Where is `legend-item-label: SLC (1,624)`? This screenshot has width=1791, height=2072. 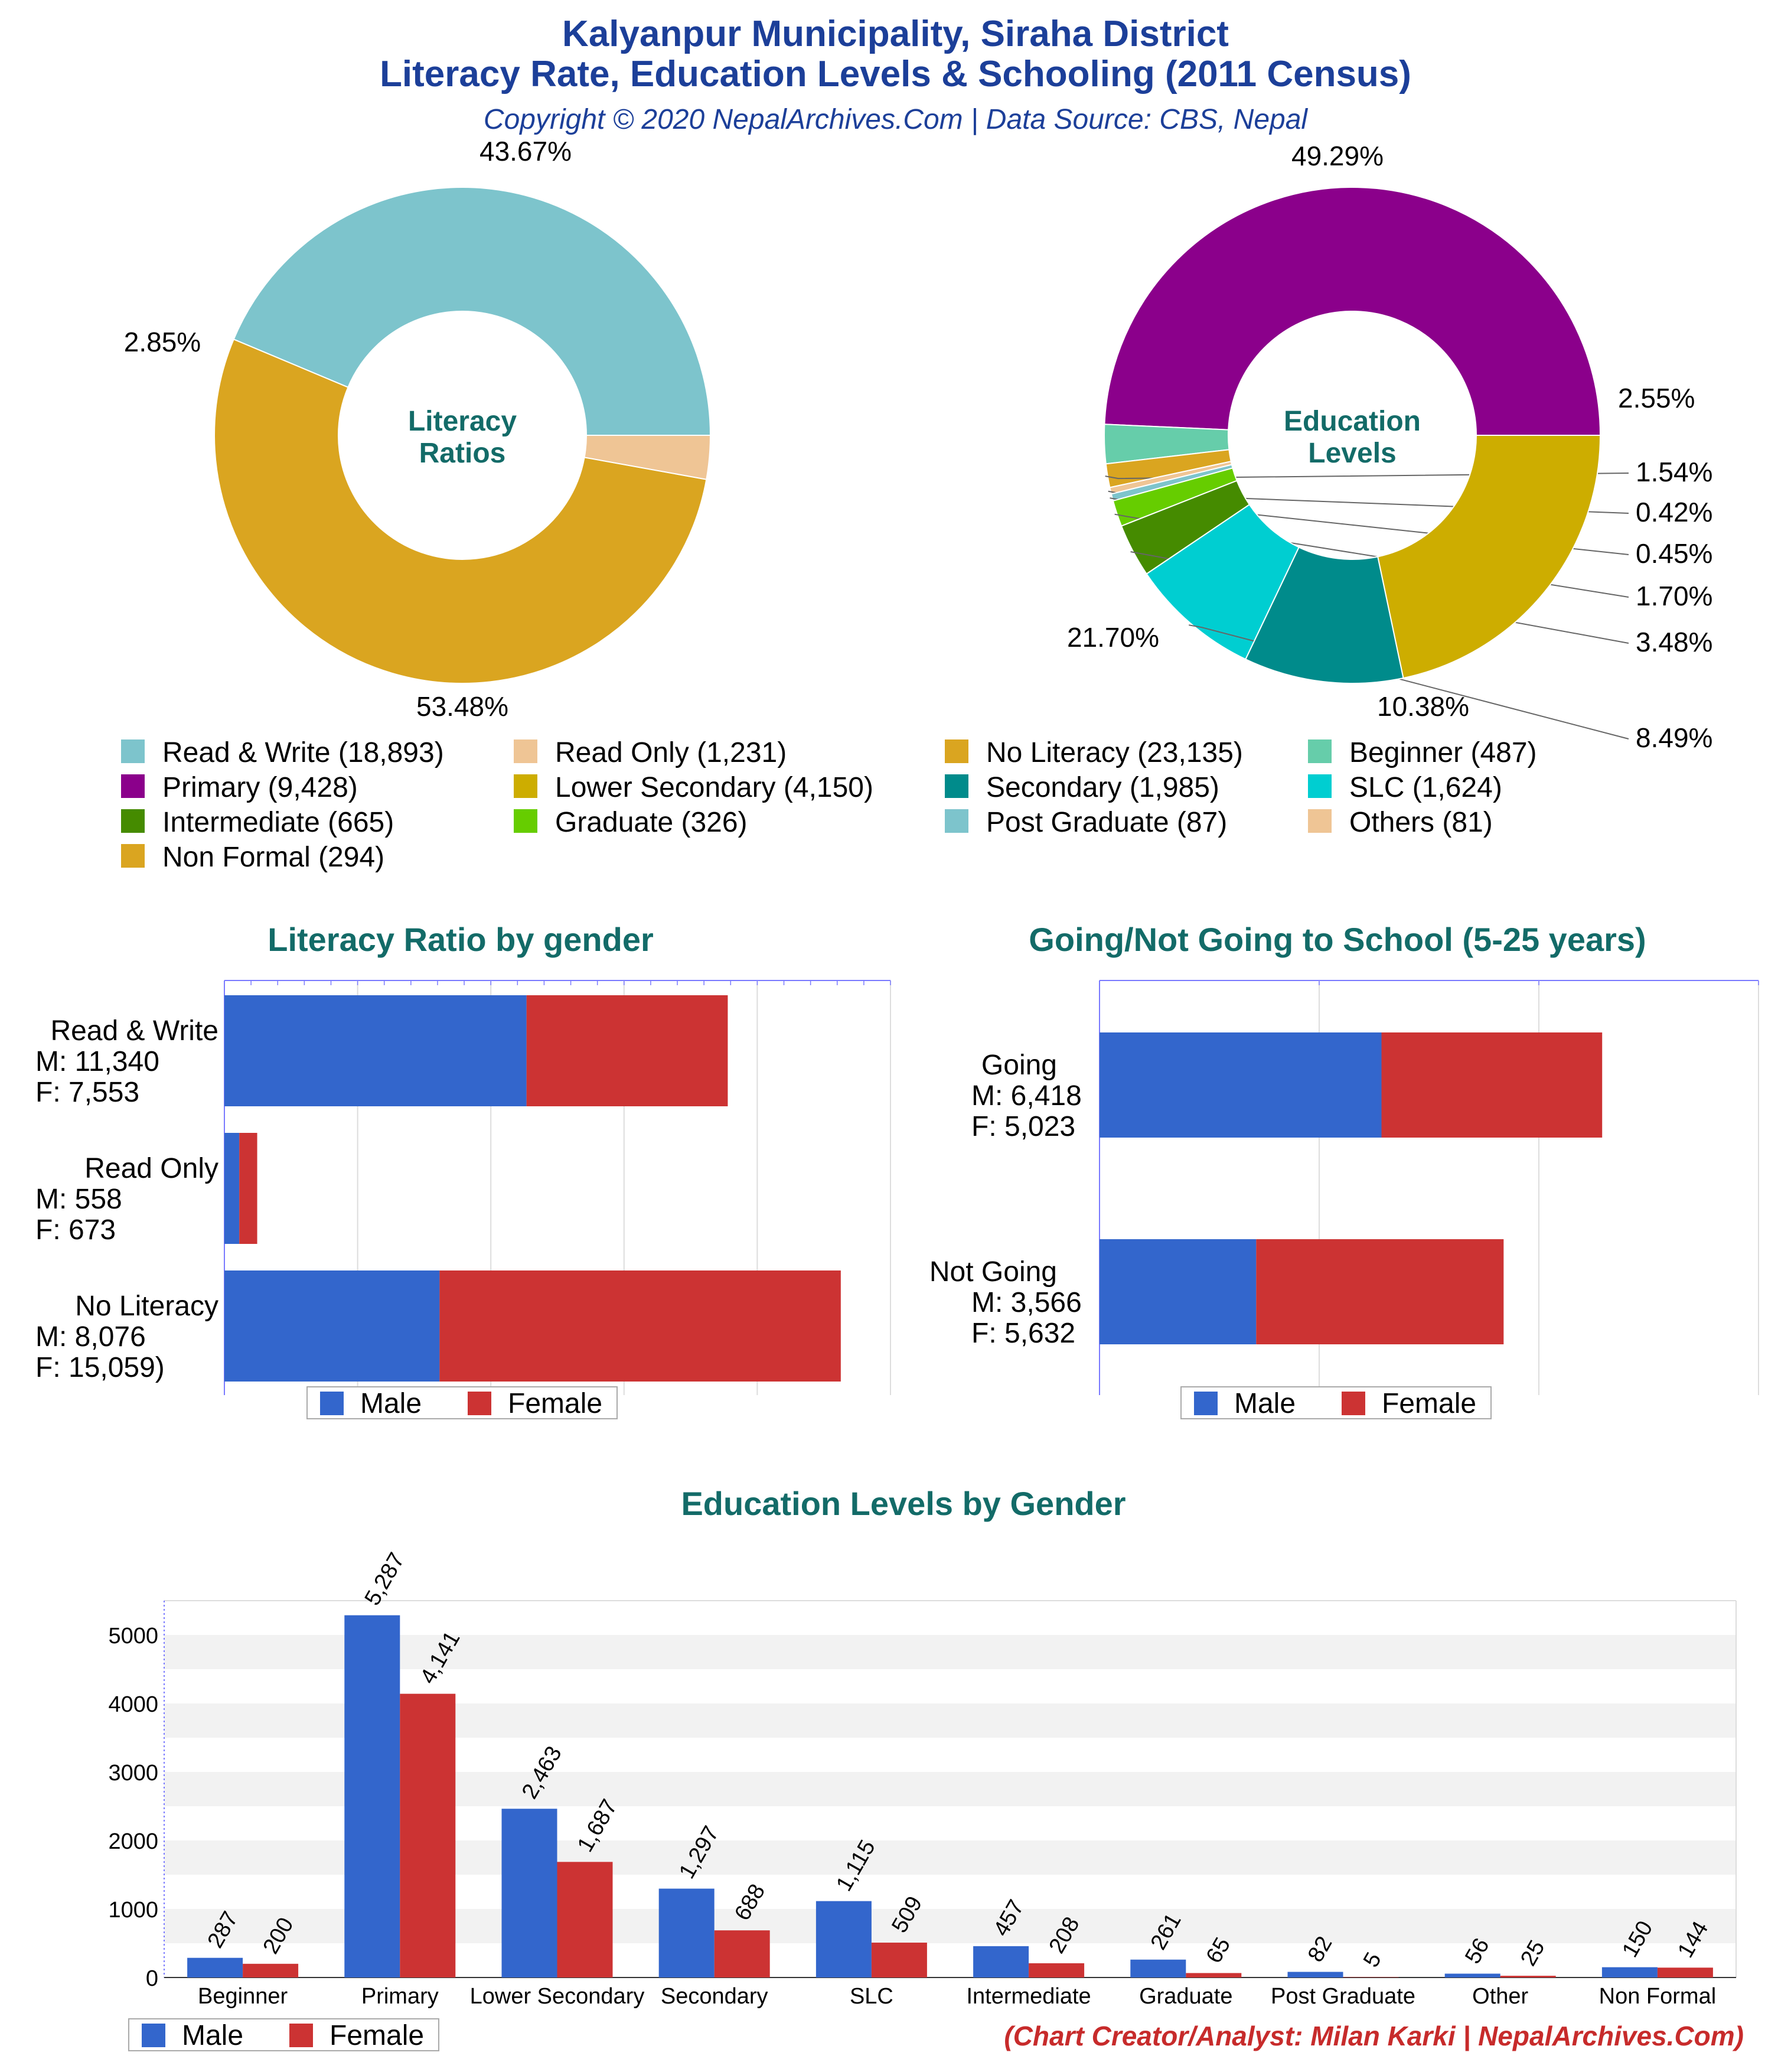
legend-item-label: SLC (1,624) is located at coordinates (1425, 787).